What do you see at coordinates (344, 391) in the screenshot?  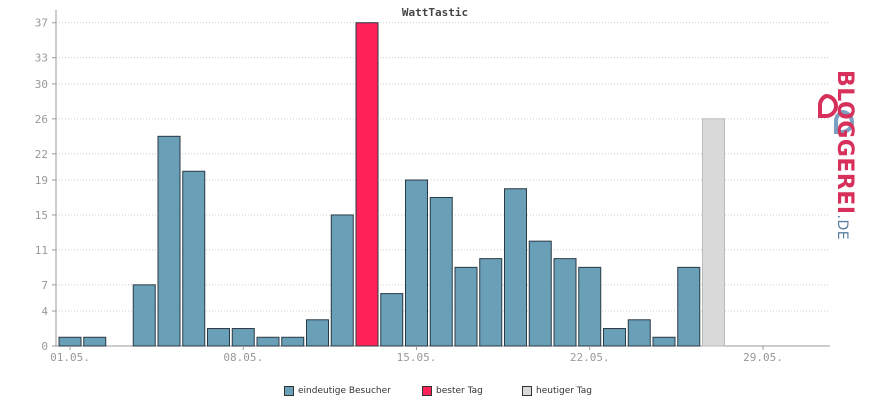 I see `legend-label-eindeutige: eindeutige Besucher` at bounding box center [344, 391].